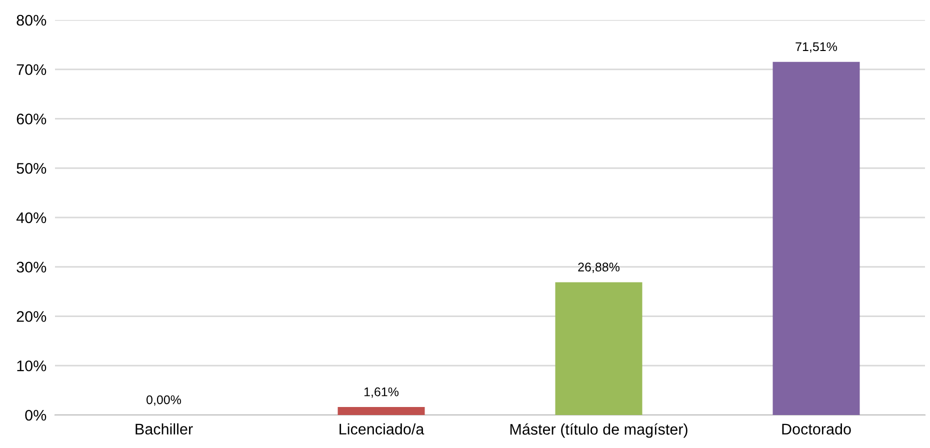 This screenshot has width=930, height=448. I want to click on y-tick-label: 40%, so click(31, 218).